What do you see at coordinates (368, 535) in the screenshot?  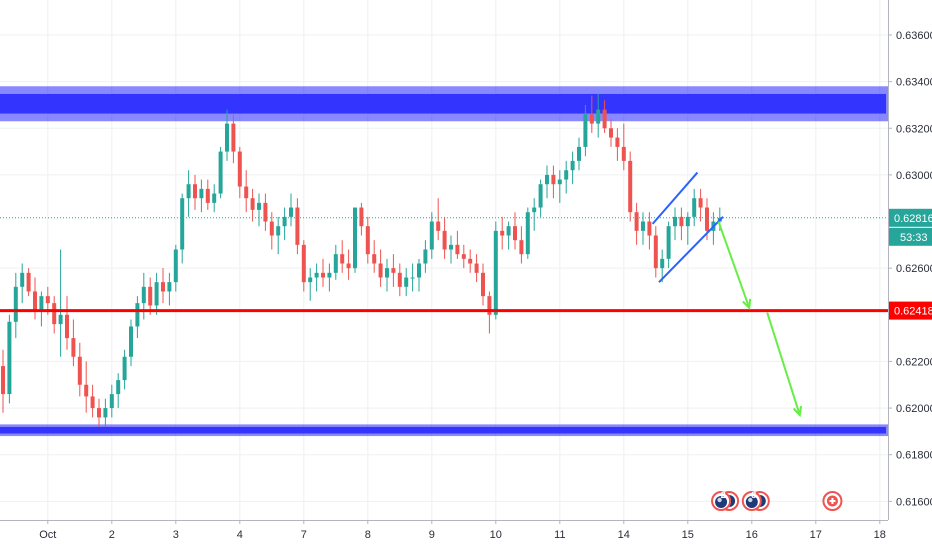 I see `time-tick-label: 8` at bounding box center [368, 535].